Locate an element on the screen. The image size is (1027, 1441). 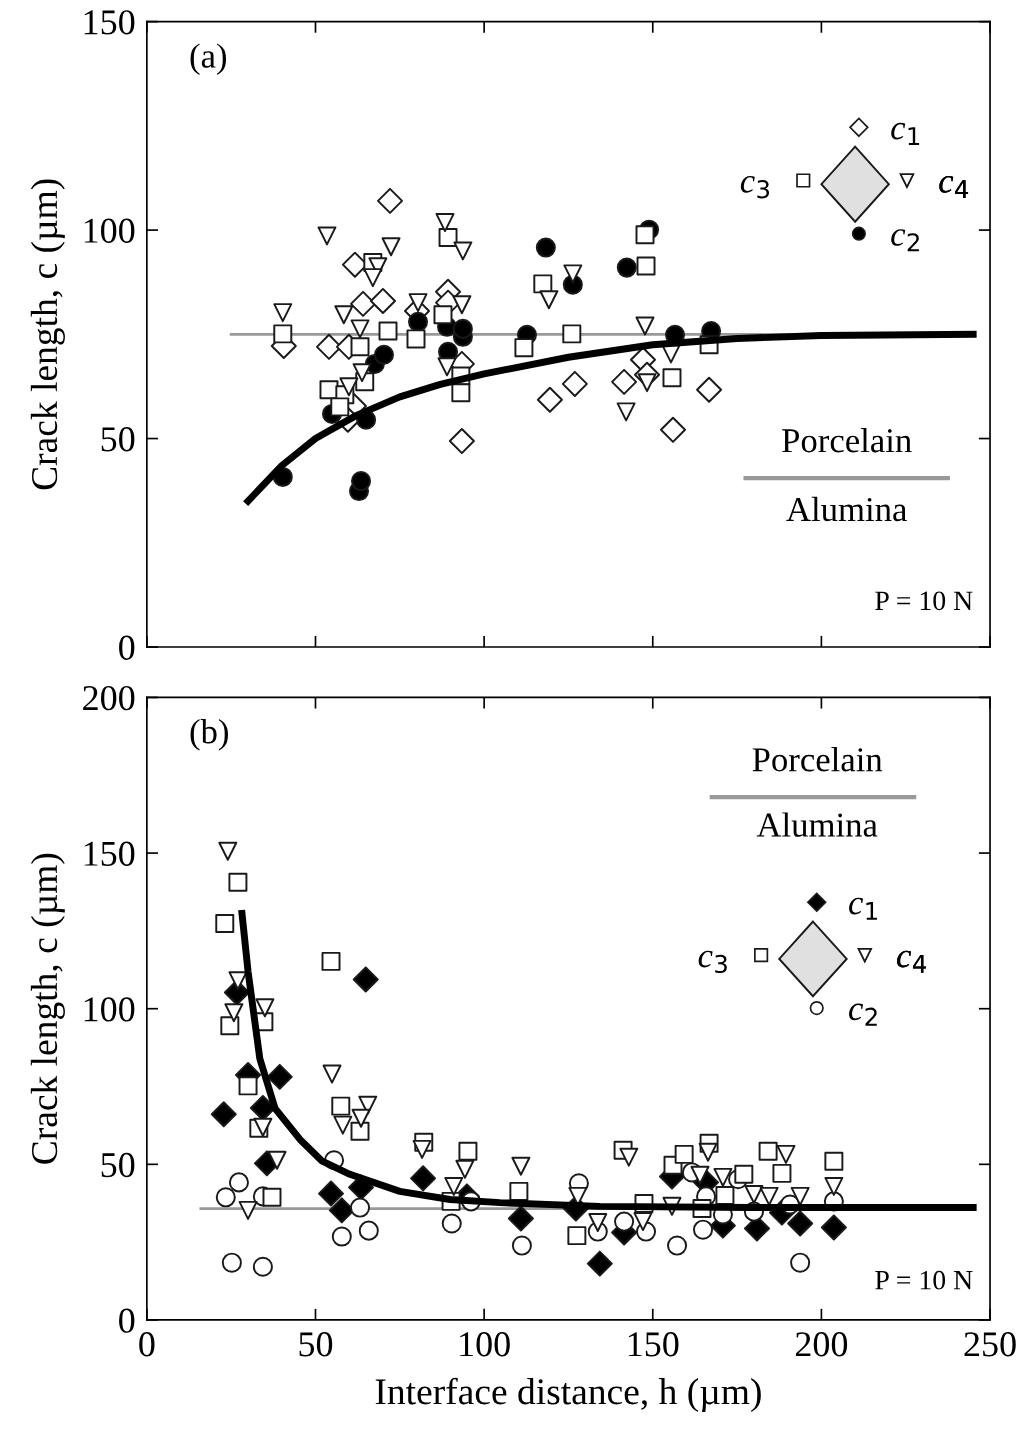
x-tick-label: 150 is located at coordinates (653, 1344).